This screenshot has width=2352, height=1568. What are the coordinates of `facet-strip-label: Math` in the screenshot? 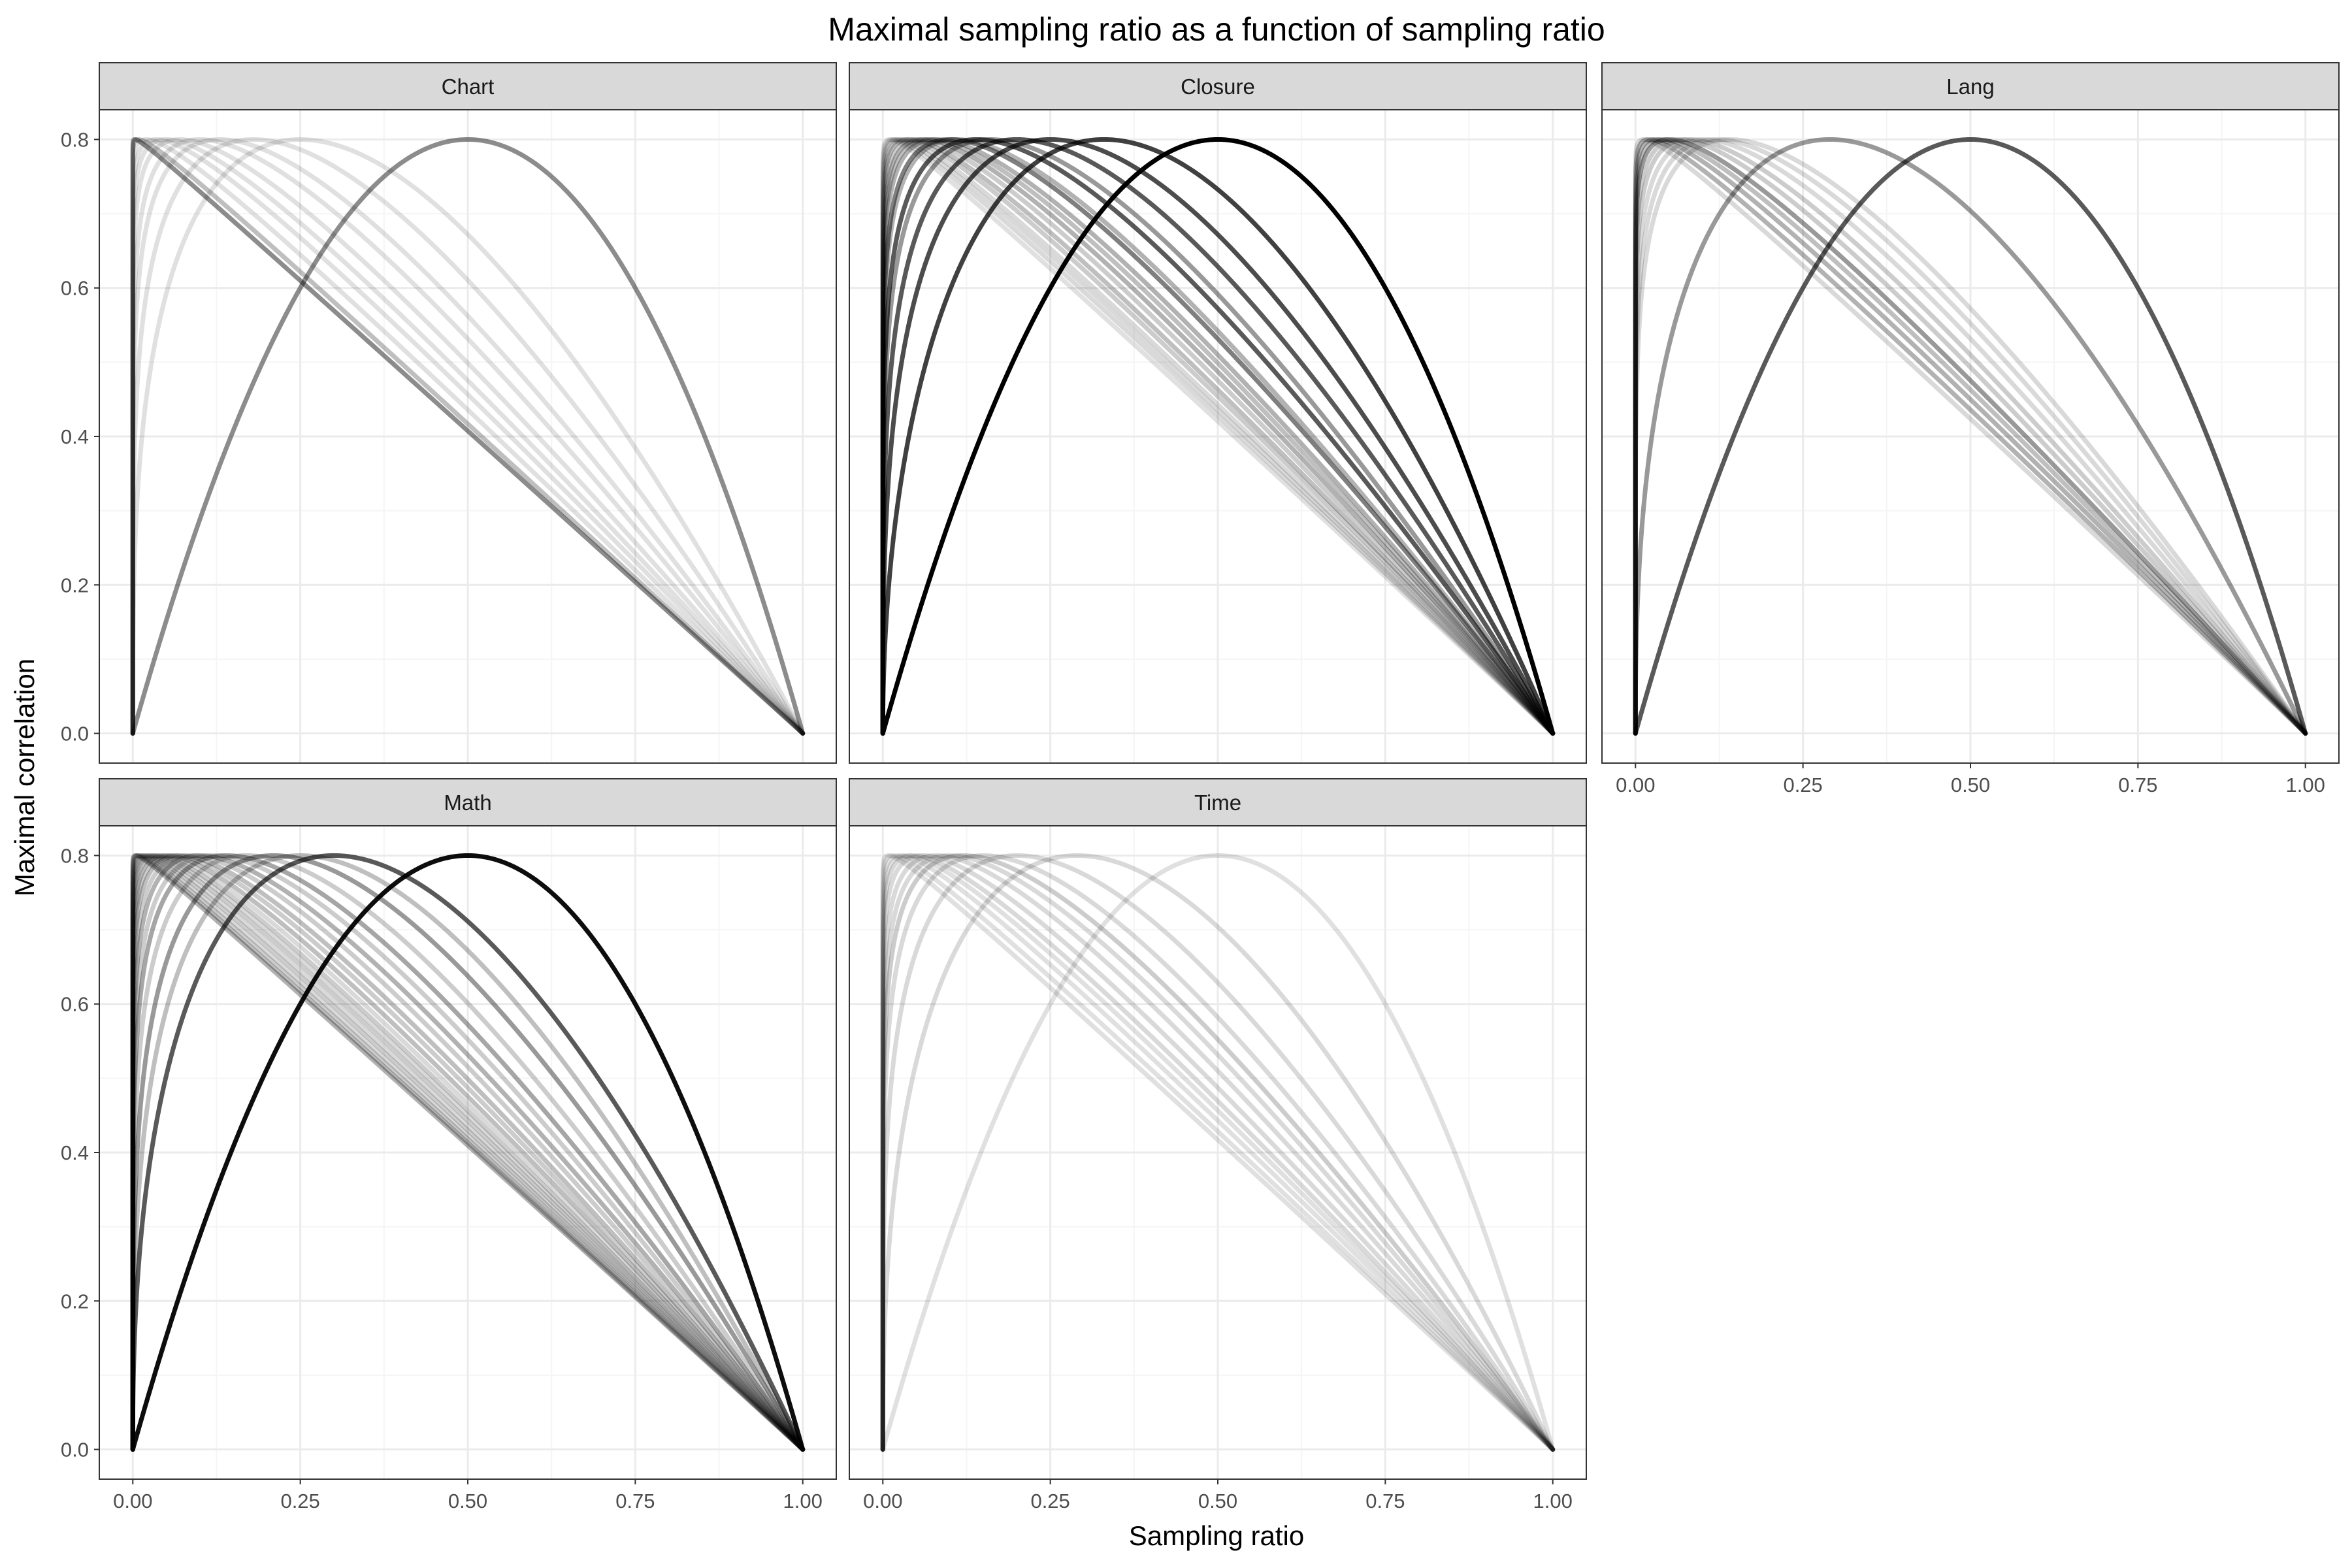 It's located at (467, 803).